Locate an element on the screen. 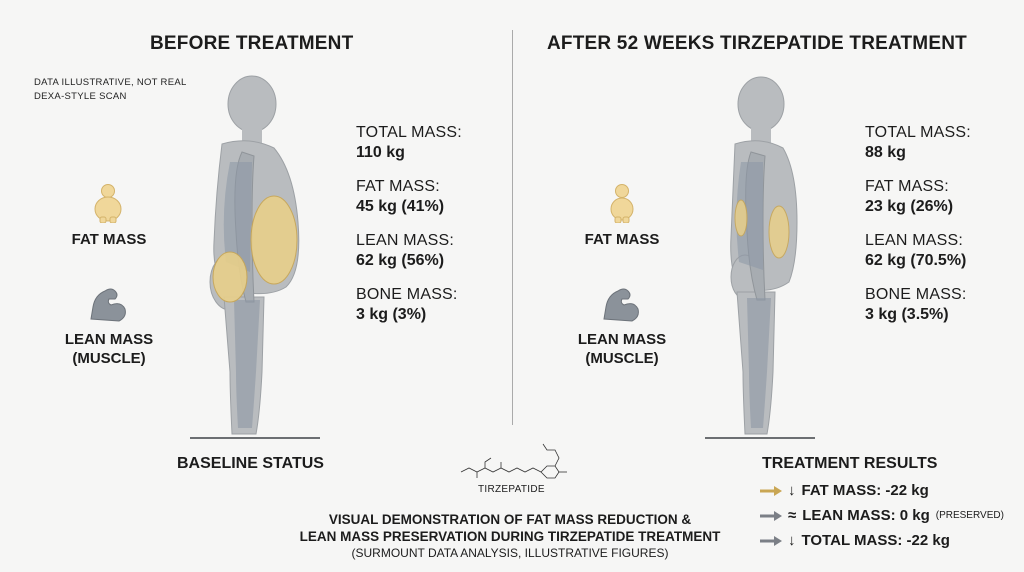 This screenshot has width=1024, height=572. stat-value: 62 kg (70.5%) is located at coordinates (916, 260).